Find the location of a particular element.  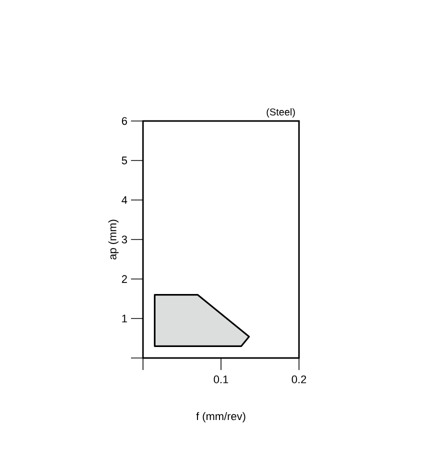

x-axis-title: f (mm/rev) is located at coordinates (221, 417).